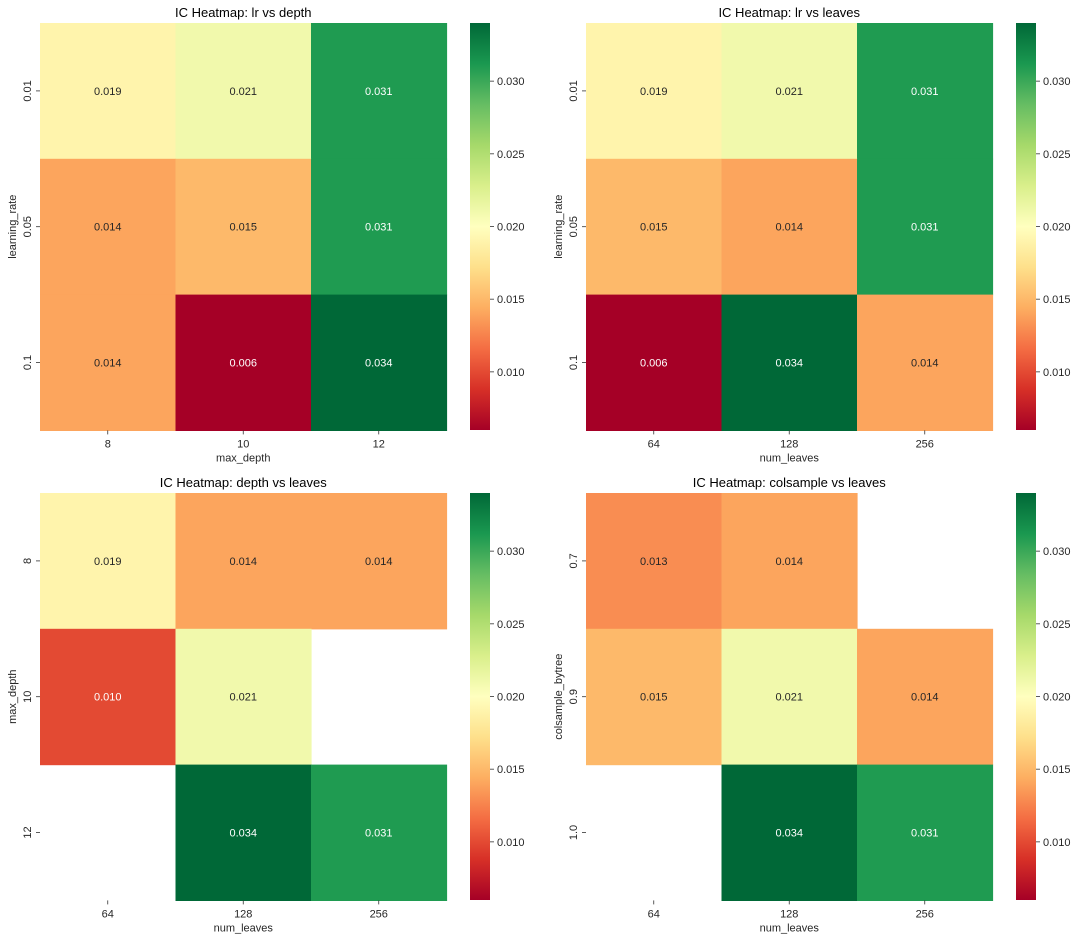 The height and width of the screenshot is (941, 1080). I want to click on y-tick-label: 8, so click(28, 561).